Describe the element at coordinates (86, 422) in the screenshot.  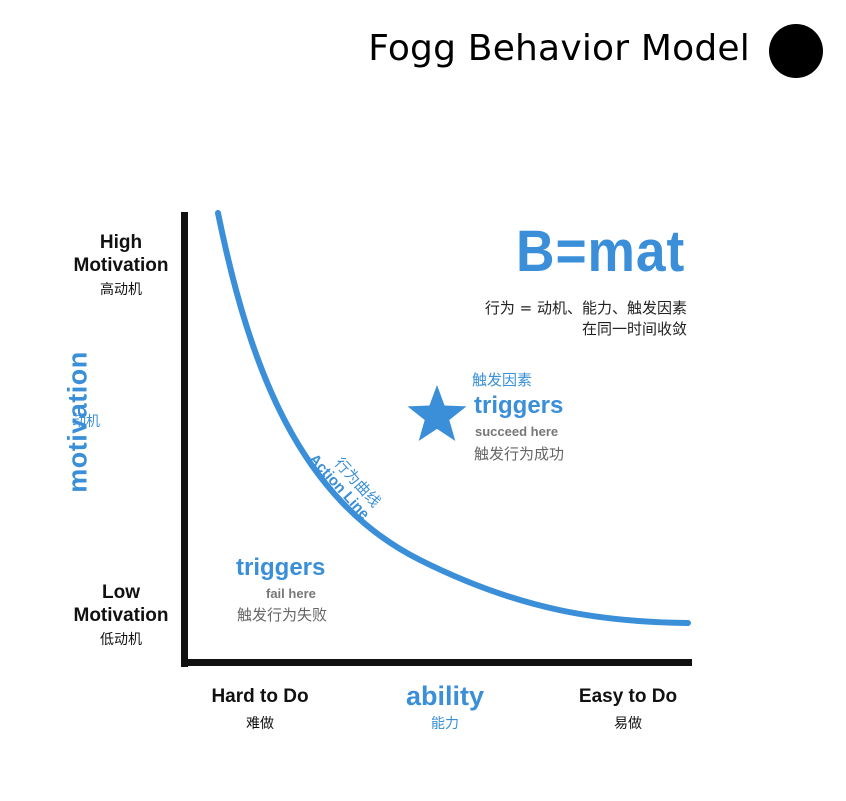
I see `motivation-cn-label: 动机` at that location.